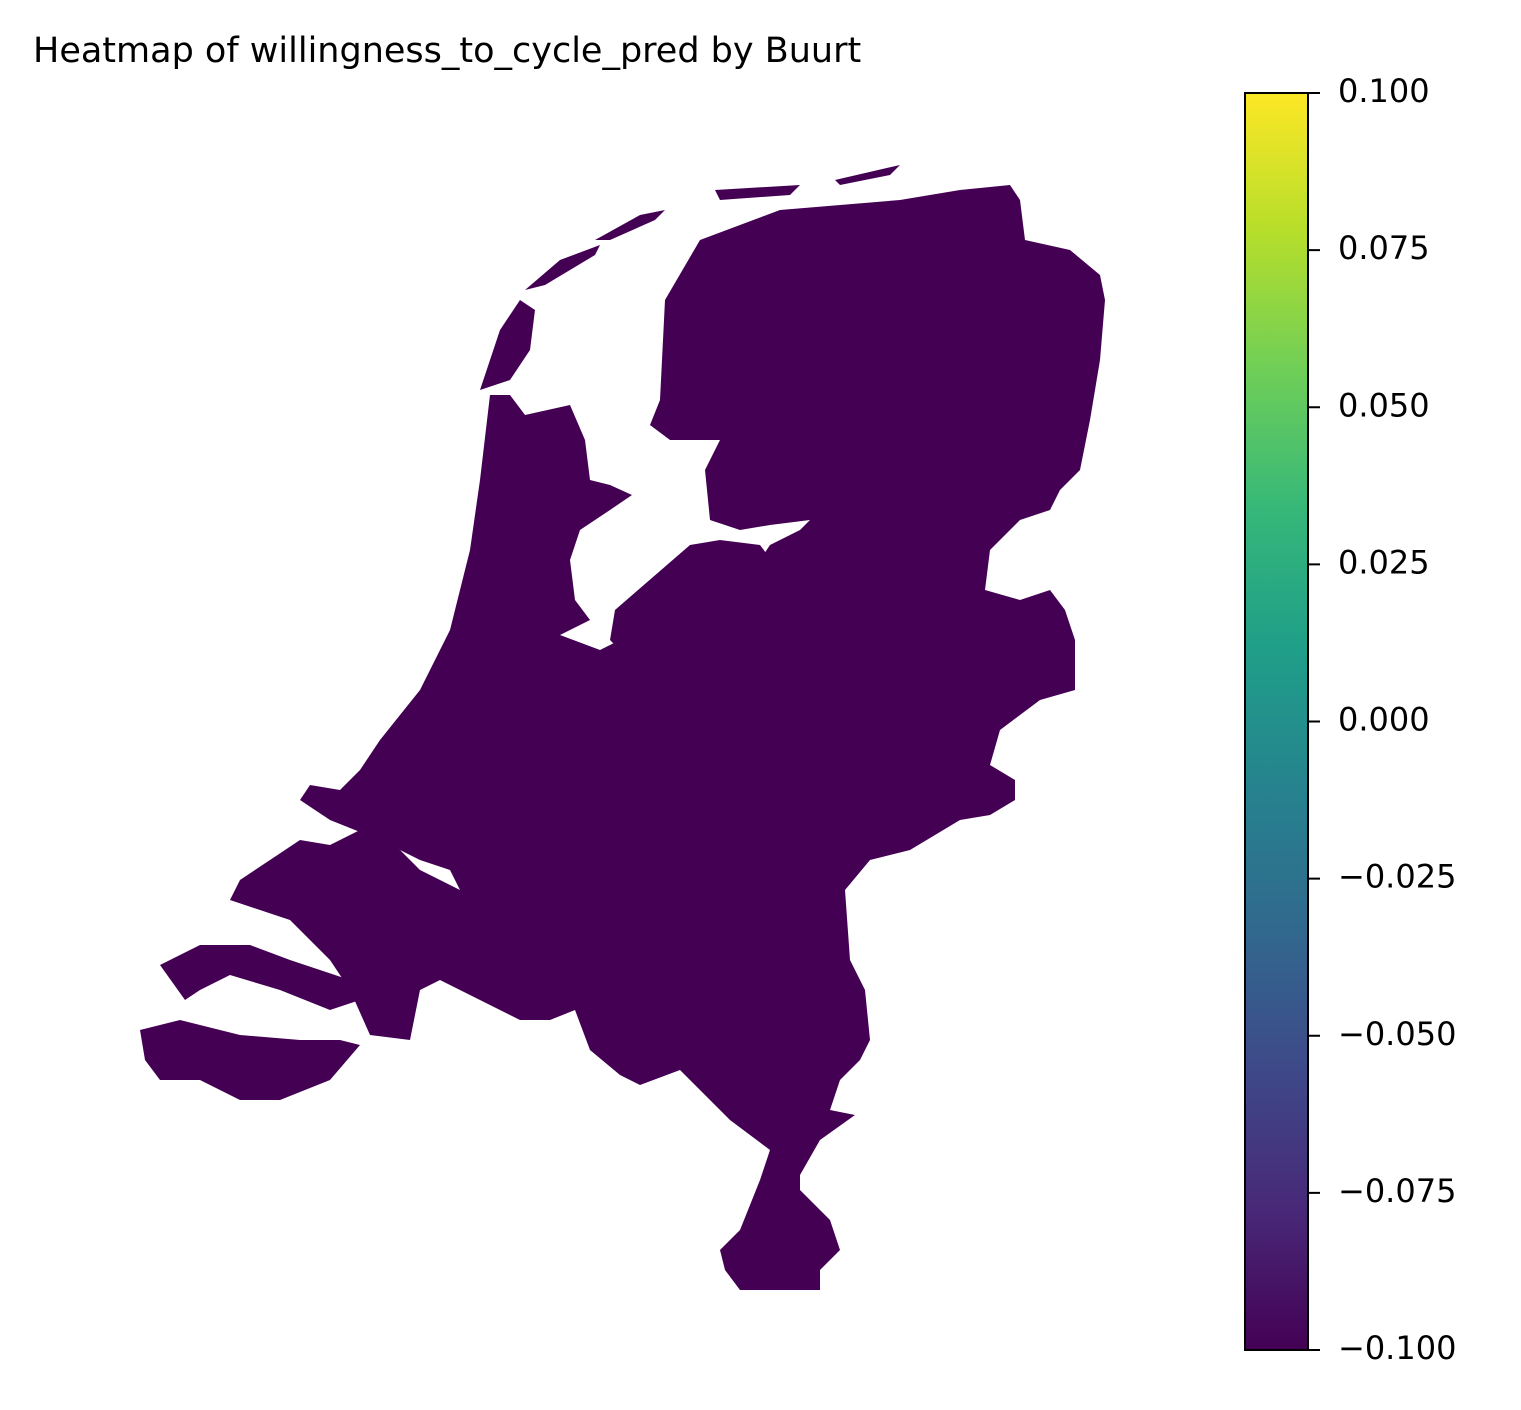  Describe the element at coordinates (692, 610) in the screenshot. I see `flevoland` at that location.